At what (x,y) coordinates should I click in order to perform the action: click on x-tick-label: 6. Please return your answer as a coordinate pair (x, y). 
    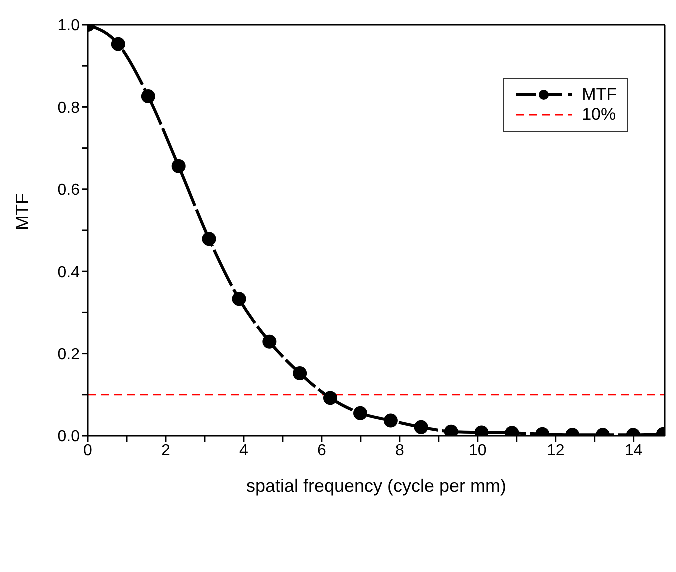
    Looking at the image, I should click on (321, 451).